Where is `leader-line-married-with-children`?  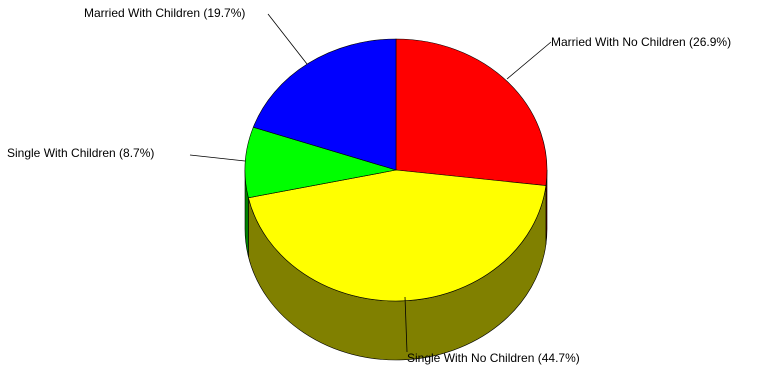
leader-line-married-with-children is located at coordinates (287, 39).